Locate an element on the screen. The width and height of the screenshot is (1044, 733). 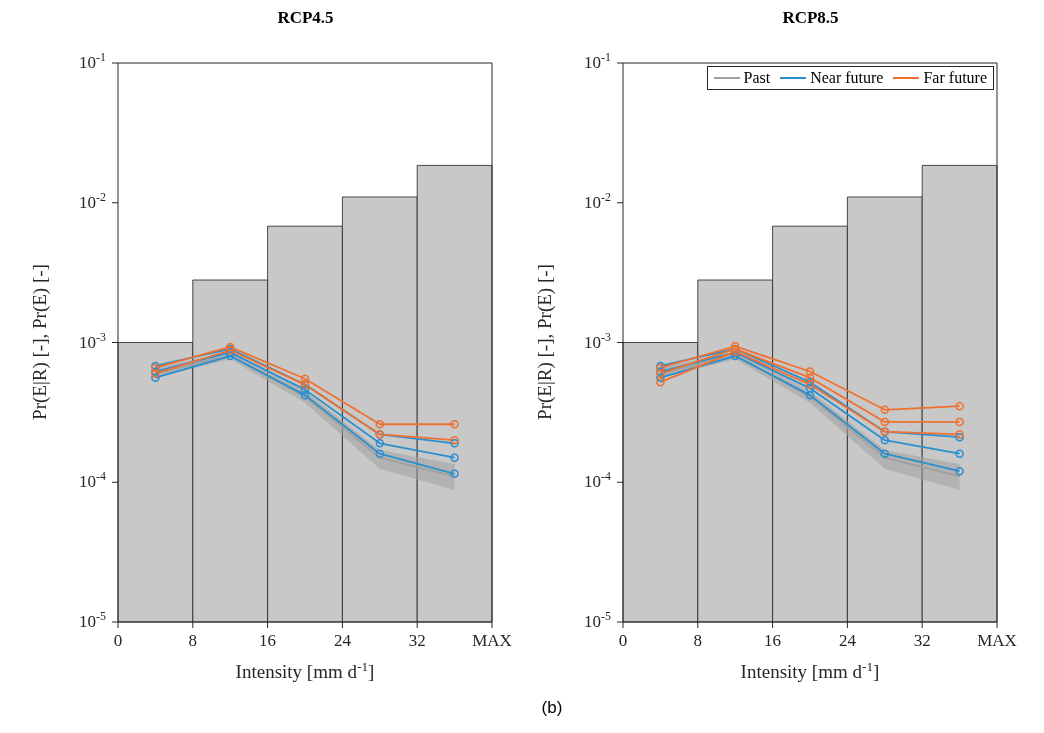
legend-label: Near future is located at coordinates (847, 78).